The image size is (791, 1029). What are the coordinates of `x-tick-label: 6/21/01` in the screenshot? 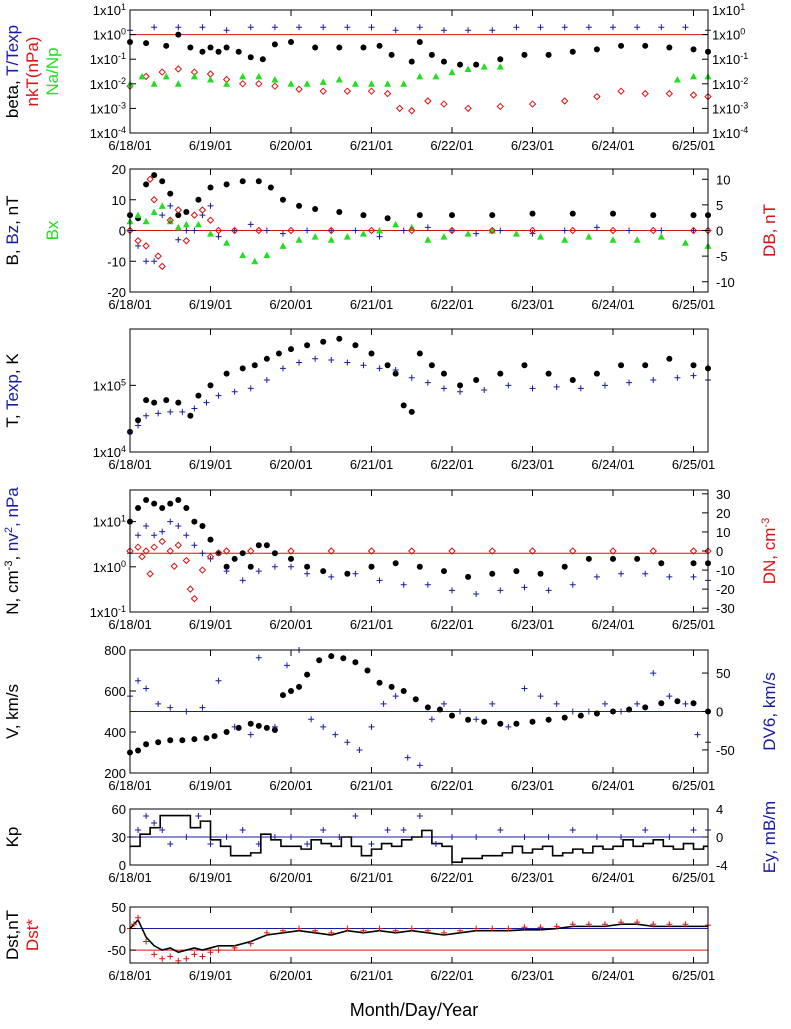 It's located at (371, 624).